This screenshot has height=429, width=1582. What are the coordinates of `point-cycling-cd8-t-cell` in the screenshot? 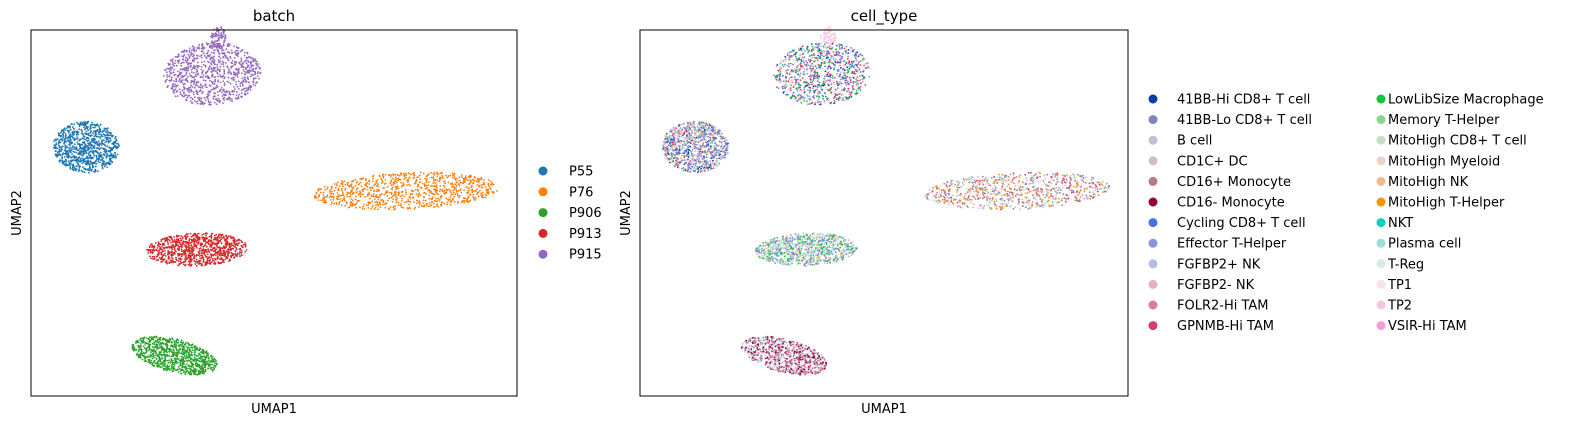 It's located at (674, 137).